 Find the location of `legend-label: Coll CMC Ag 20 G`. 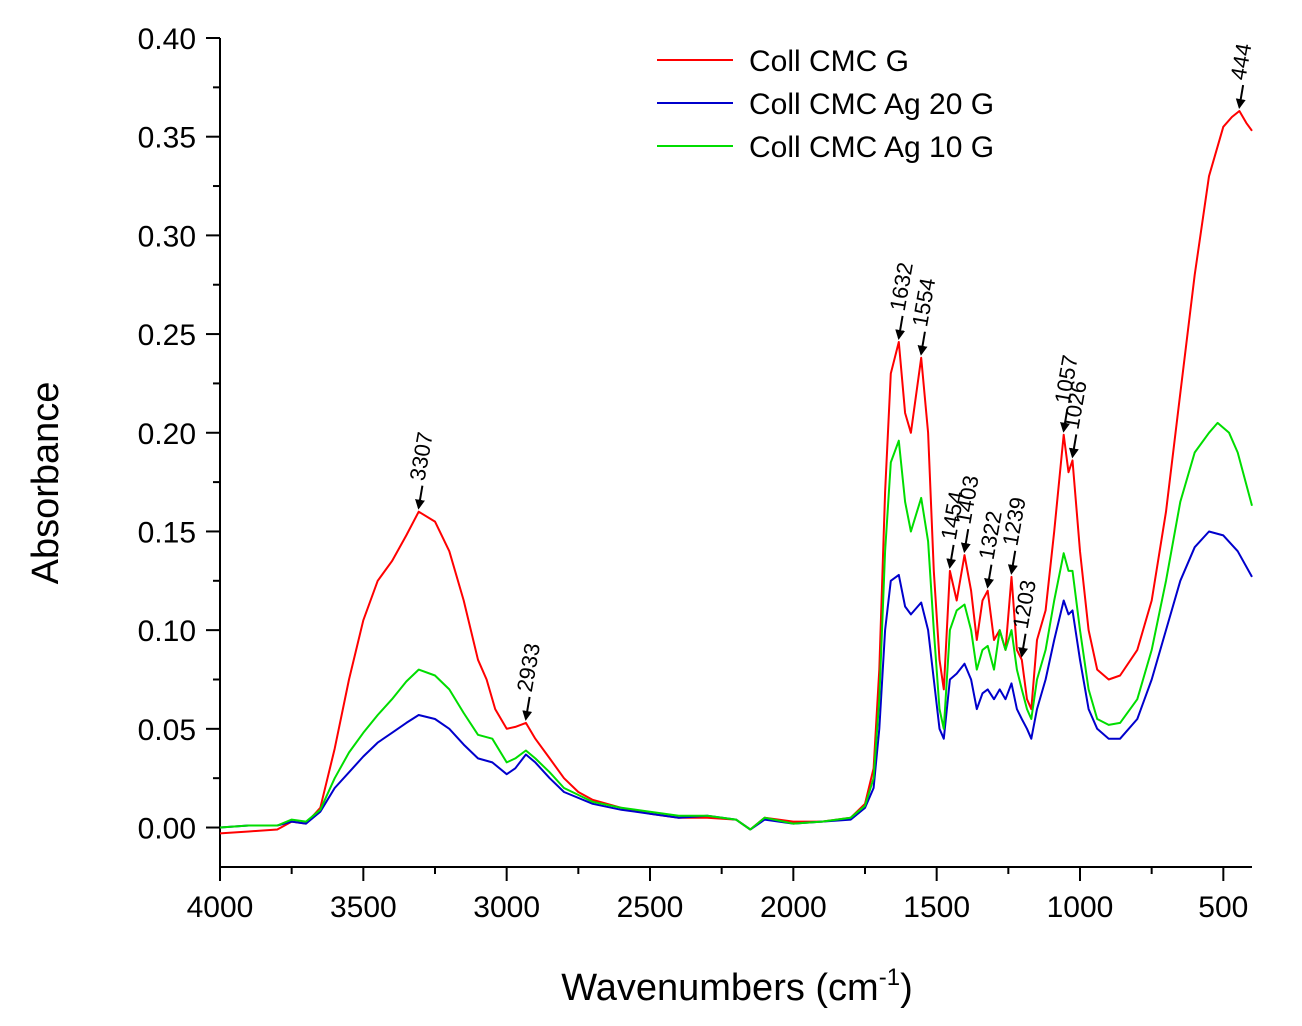

legend-label: Coll CMC Ag 20 G is located at coordinates (871, 104).